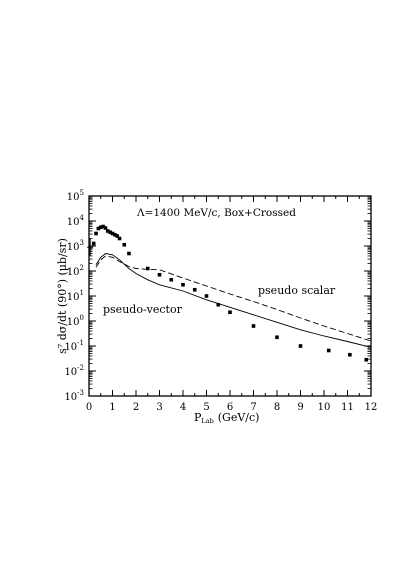 The height and width of the screenshot is (573, 405). Describe the element at coordinates (74, 371) in the screenshot. I see `y-tick-label: 10⁻²` at that location.